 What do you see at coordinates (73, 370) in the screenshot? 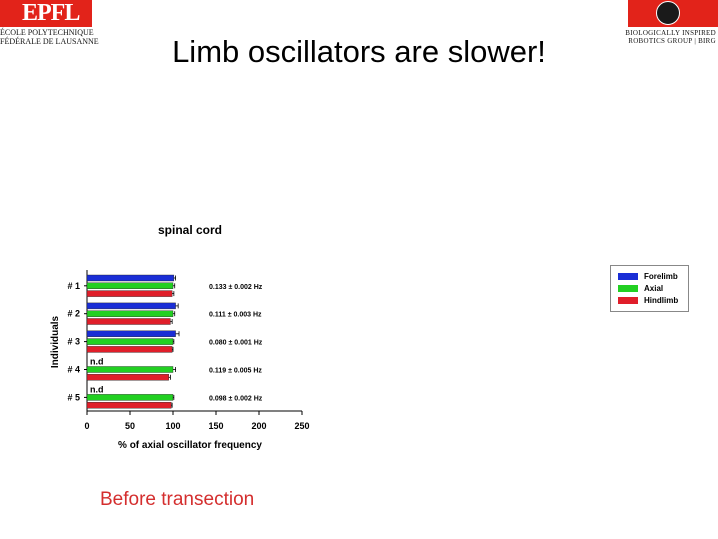
I see `y-tick-label: # 4` at bounding box center [73, 370].